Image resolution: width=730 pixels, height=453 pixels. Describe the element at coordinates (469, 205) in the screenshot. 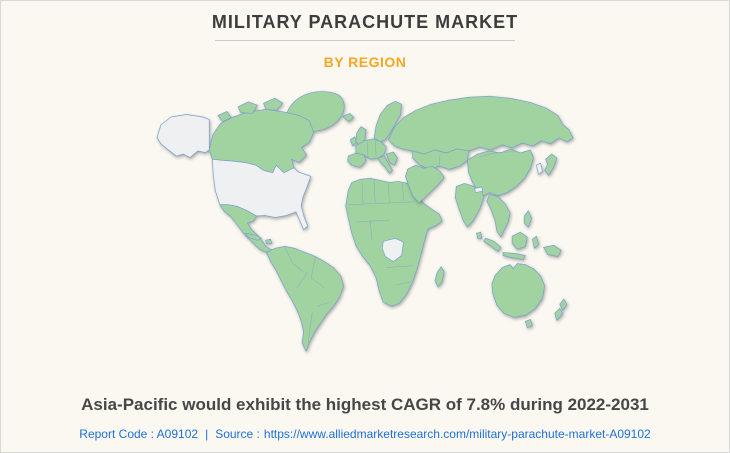

I see `country-india` at that location.